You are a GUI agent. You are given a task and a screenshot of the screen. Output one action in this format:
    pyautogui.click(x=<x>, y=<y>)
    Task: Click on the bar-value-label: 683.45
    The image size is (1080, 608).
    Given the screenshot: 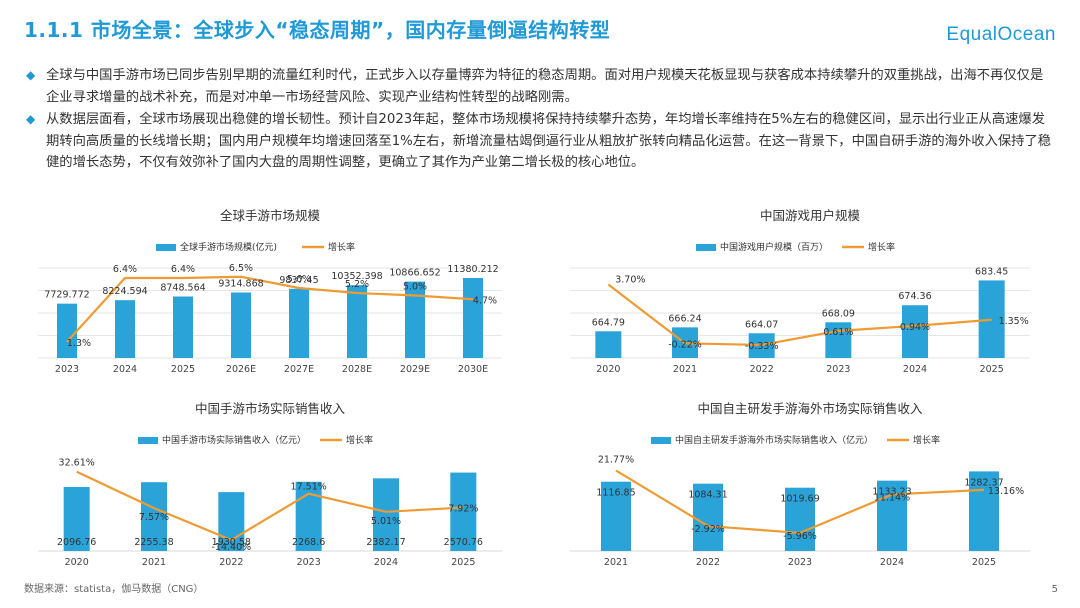 What is the action you would take?
    pyautogui.click(x=991, y=271)
    